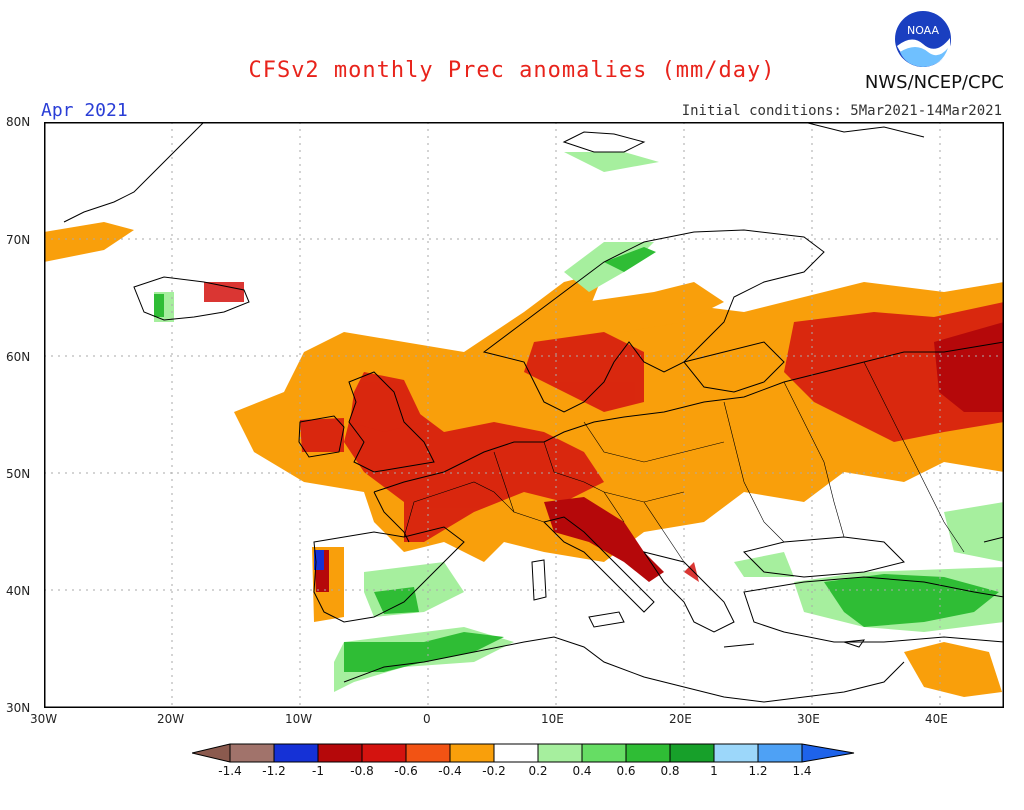 The height and width of the screenshot is (810, 1024). Describe the element at coordinates (841, 111) in the screenshot. I see `initial-conditions: Initial conditions: 5Mar2021-14Mar2021` at that location.